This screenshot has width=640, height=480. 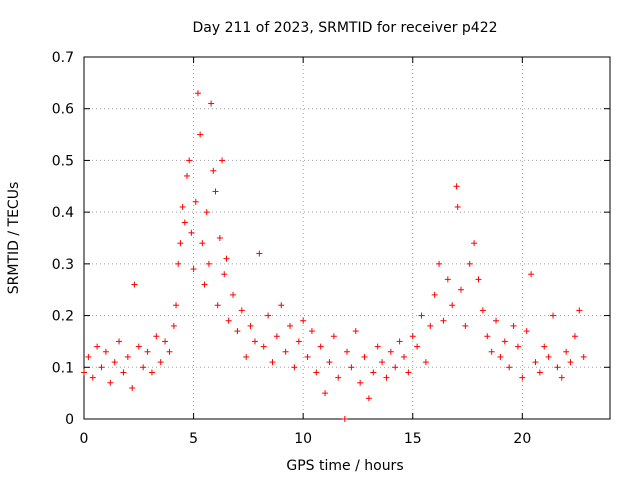 I want to click on x-axis-title: GPS time / hours, so click(x=344, y=466).